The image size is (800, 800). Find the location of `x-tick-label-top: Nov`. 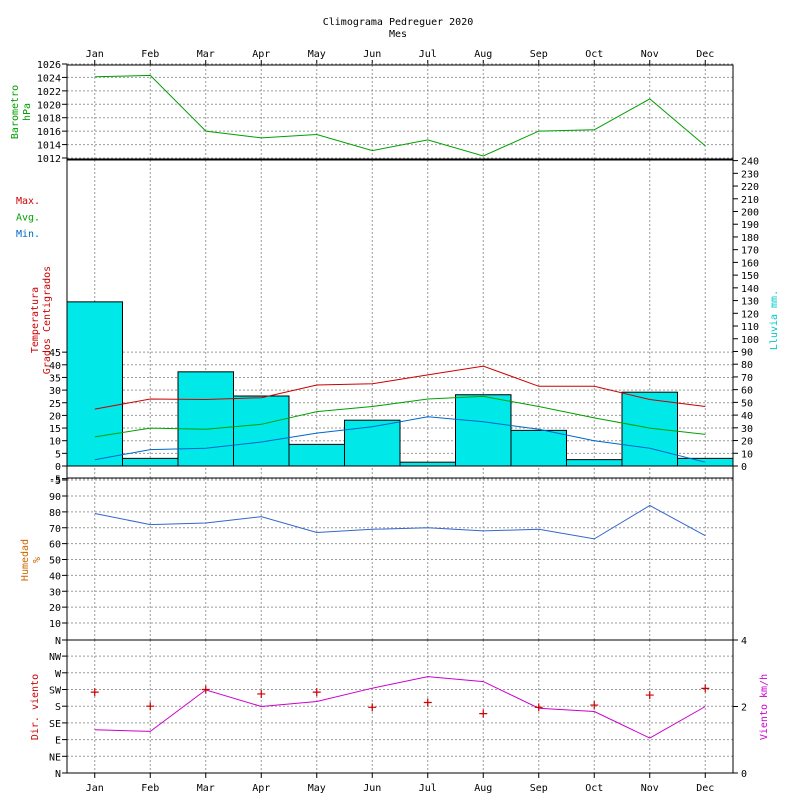

x-tick-label-top: Nov is located at coordinates (650, 54).